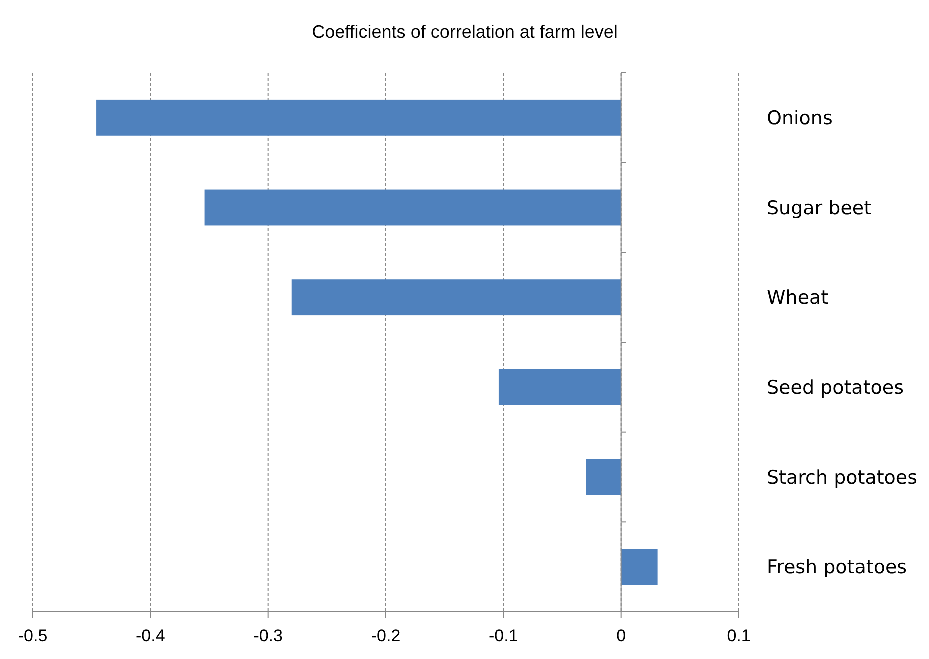 Image resolution: width=929 pixels, height=659 pixels. Describe the element at coordinates (151, 636) in the screenshot. I see `x-tick-label: -0.4` at that location.